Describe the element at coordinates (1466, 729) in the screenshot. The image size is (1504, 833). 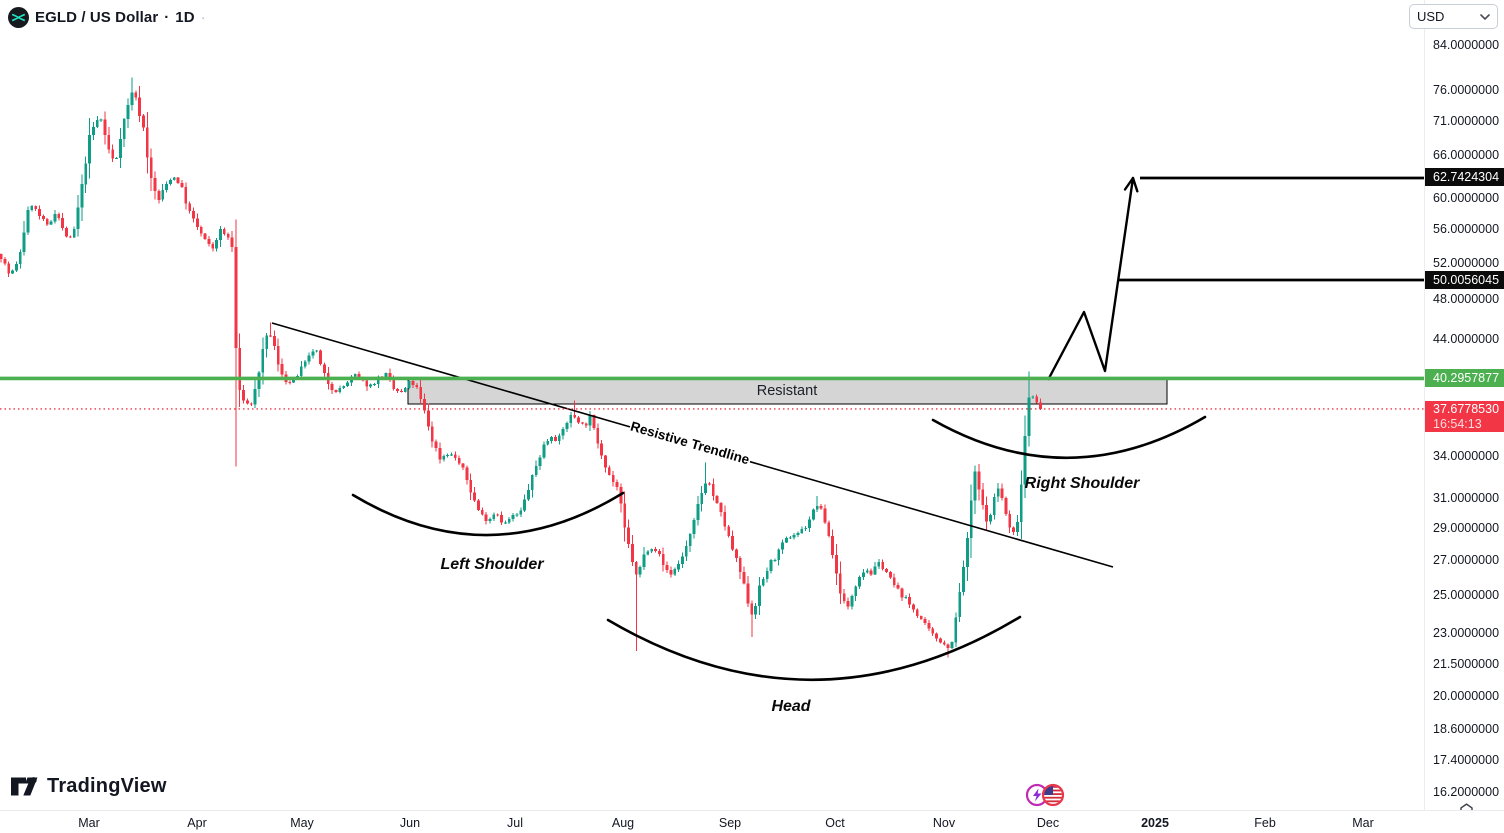
I see `price-tick-label: 18.6000000` at that location.